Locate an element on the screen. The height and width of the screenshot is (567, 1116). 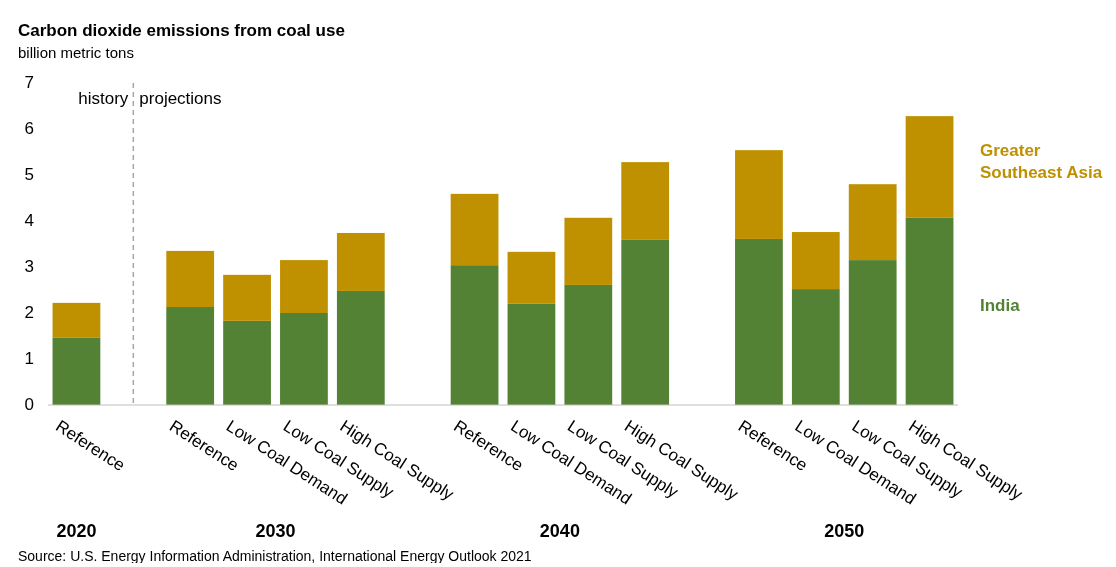
y-tick-label: 3 is located at coordinates (29, 267).